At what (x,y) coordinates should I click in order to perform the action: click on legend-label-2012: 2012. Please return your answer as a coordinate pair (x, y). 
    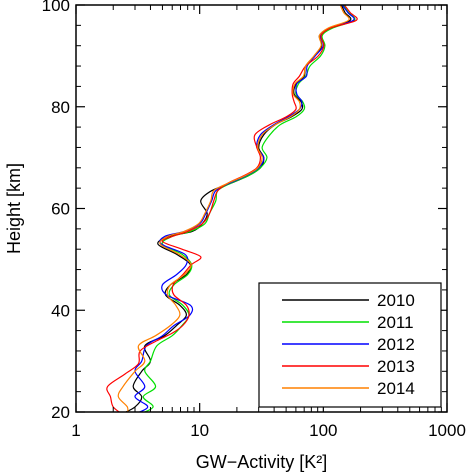
    Looking at the image, I should click on (396, 344).